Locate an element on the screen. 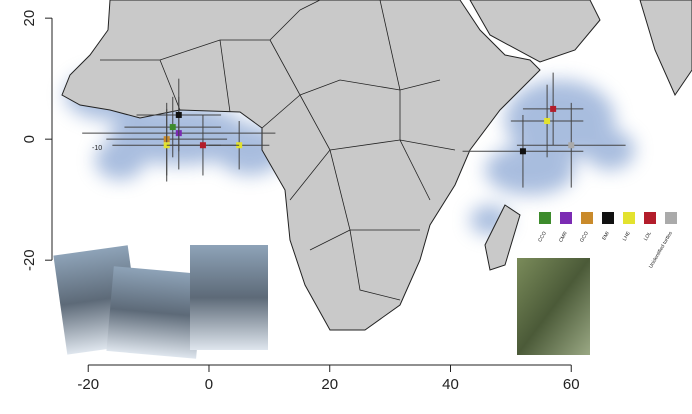 The height and width of the screenshot is (414, 692). legend-label: Unidentified turtles is located at coordinates (661, 249).